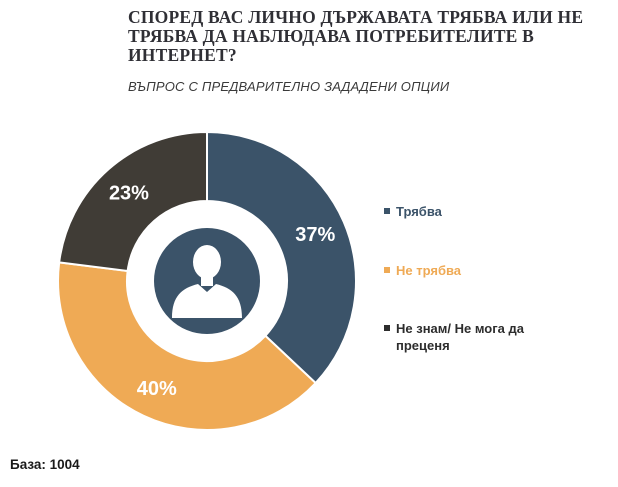 This screenshot has height=487, width=618. I want to click on legend-label-should-not: Не трябва, so click(429, 270).